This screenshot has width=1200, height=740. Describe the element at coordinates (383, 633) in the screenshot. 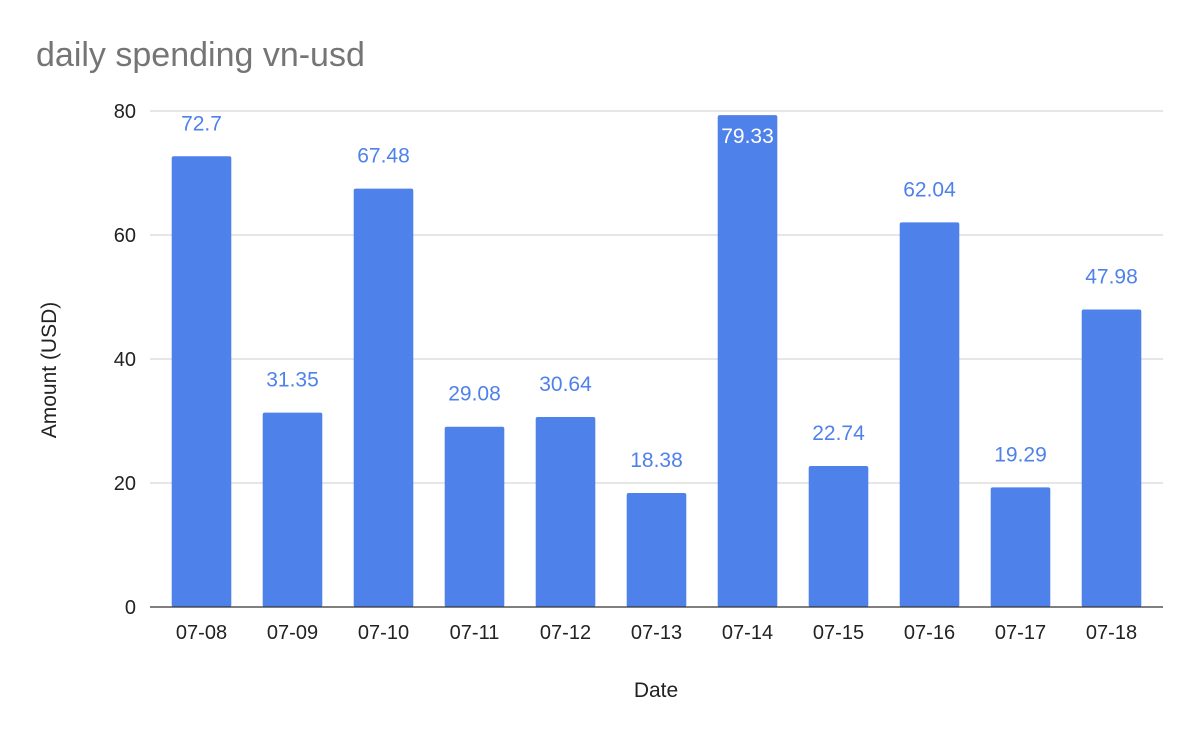

I see `x-tick-label: 07-10` at that location.